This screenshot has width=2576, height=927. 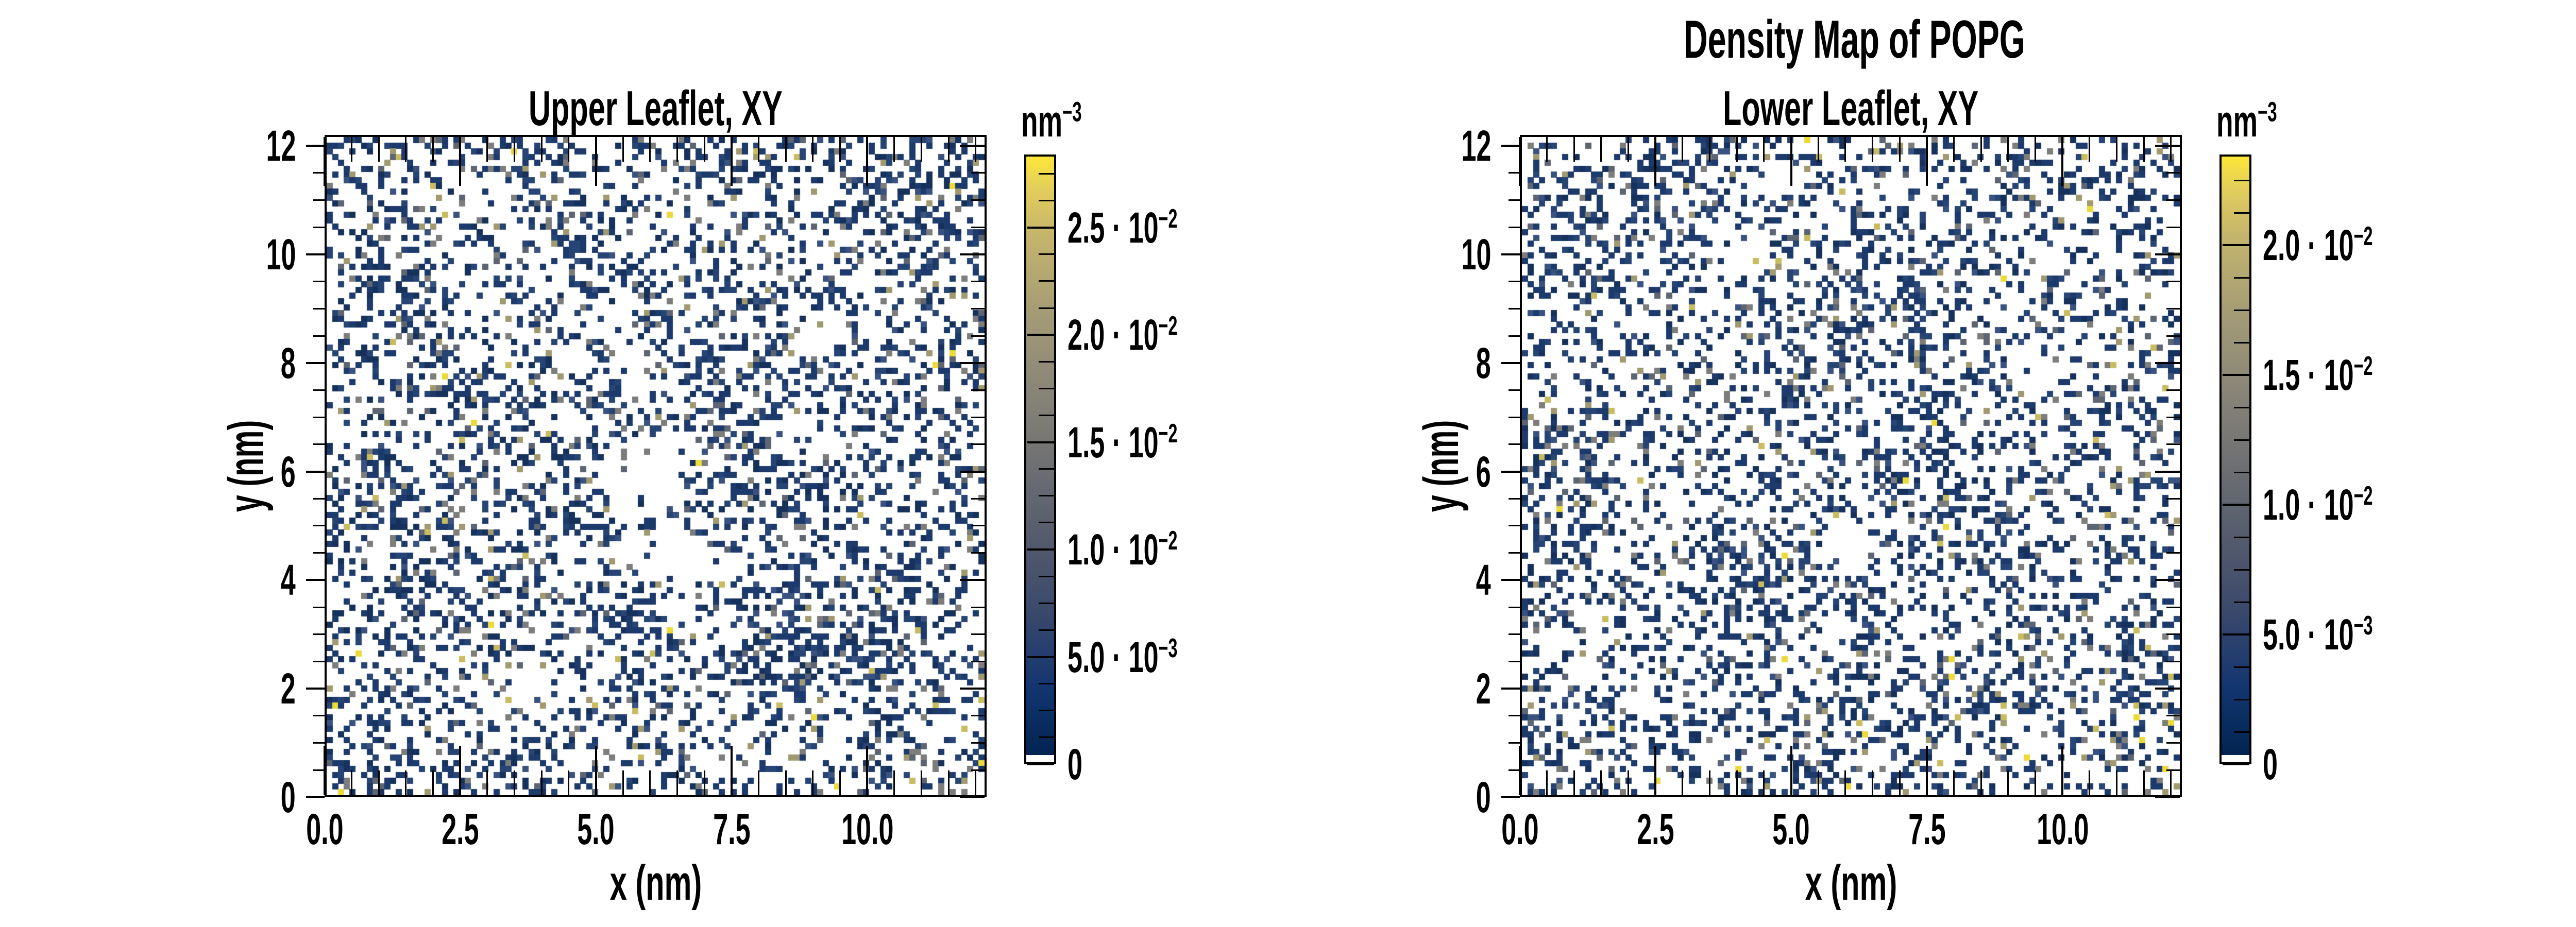 I want to click on colorbar-zero-strip, so click(x=1040, y=758).